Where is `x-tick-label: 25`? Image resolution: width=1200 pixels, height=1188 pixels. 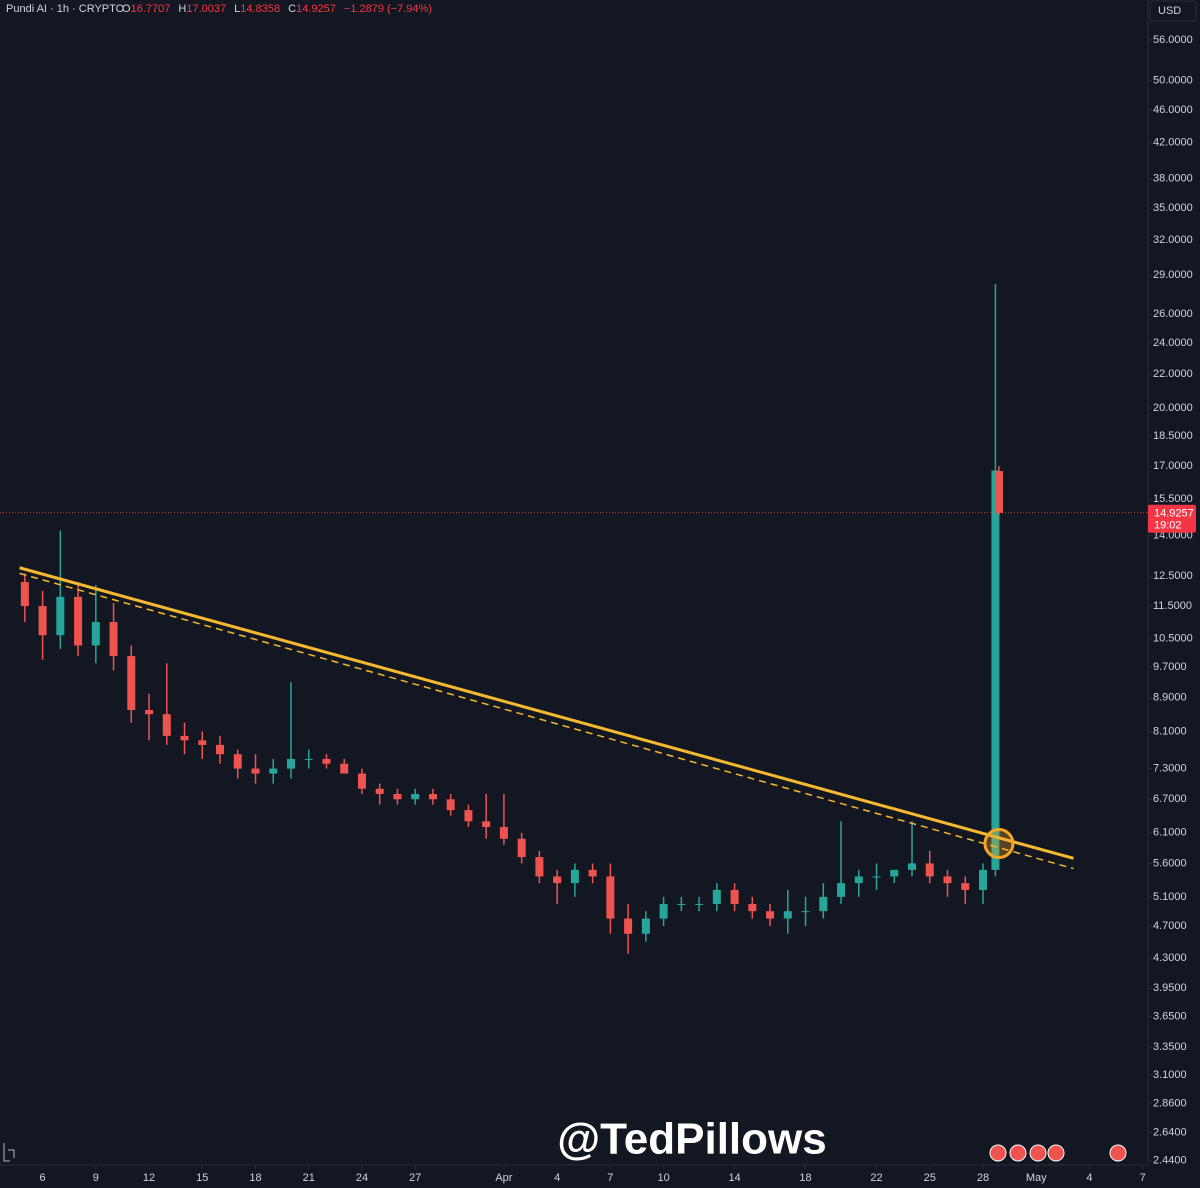 x-tick-label: 25 is located at coordinates (930, 1178).